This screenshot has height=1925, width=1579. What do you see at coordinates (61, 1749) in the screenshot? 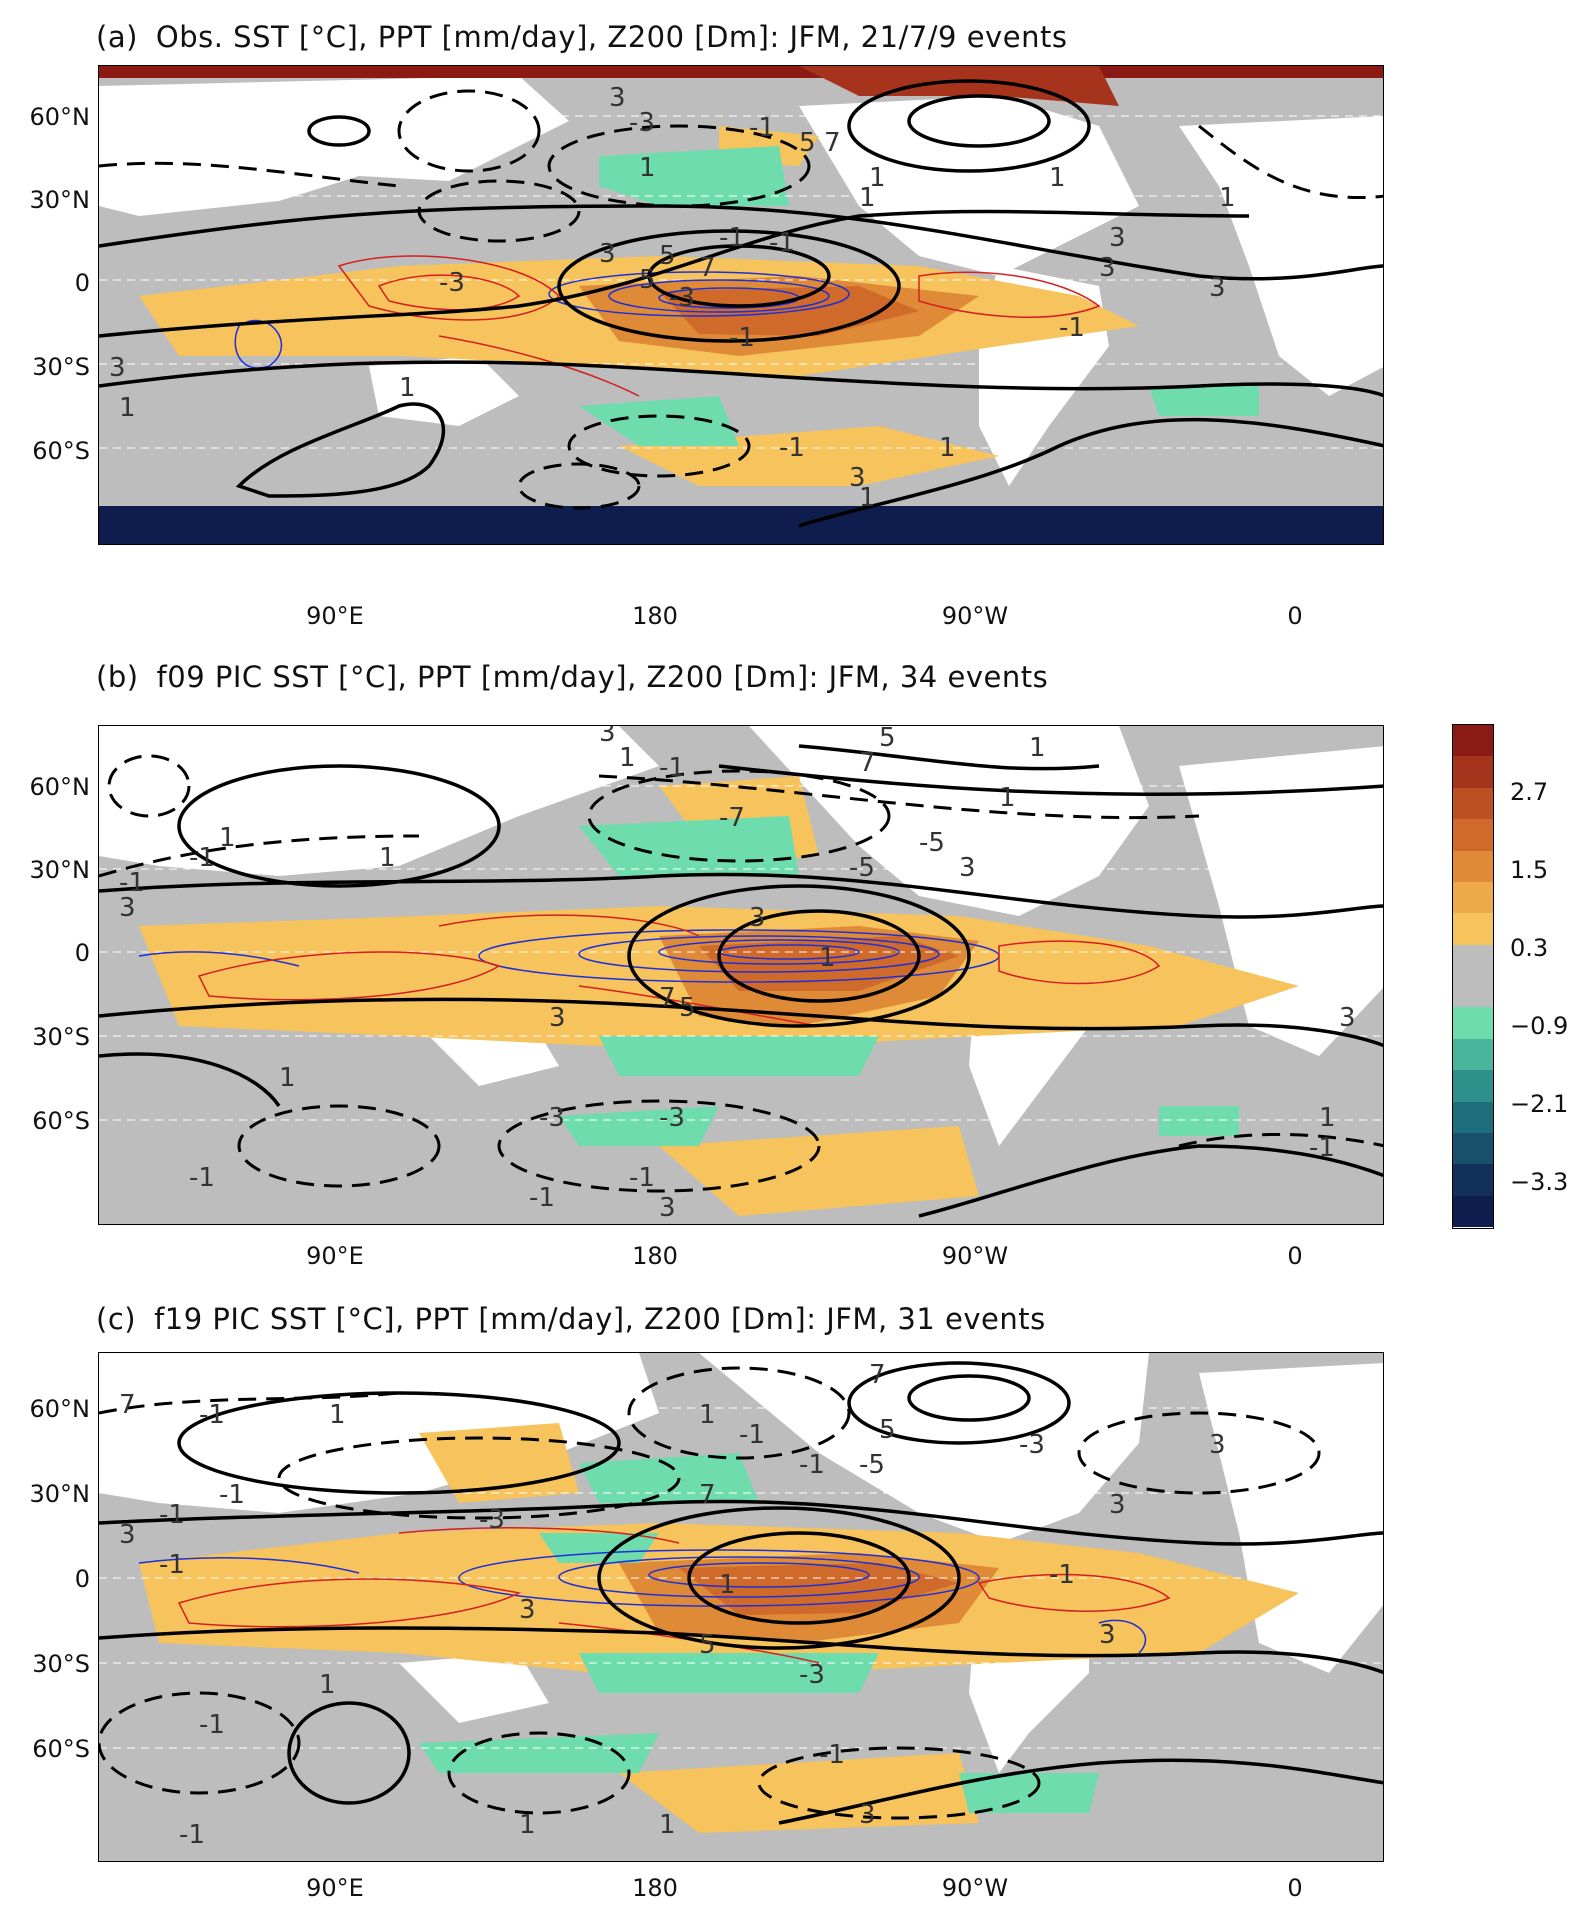
I see `lat-label: 60°S` at bounding box center [61, 1749].